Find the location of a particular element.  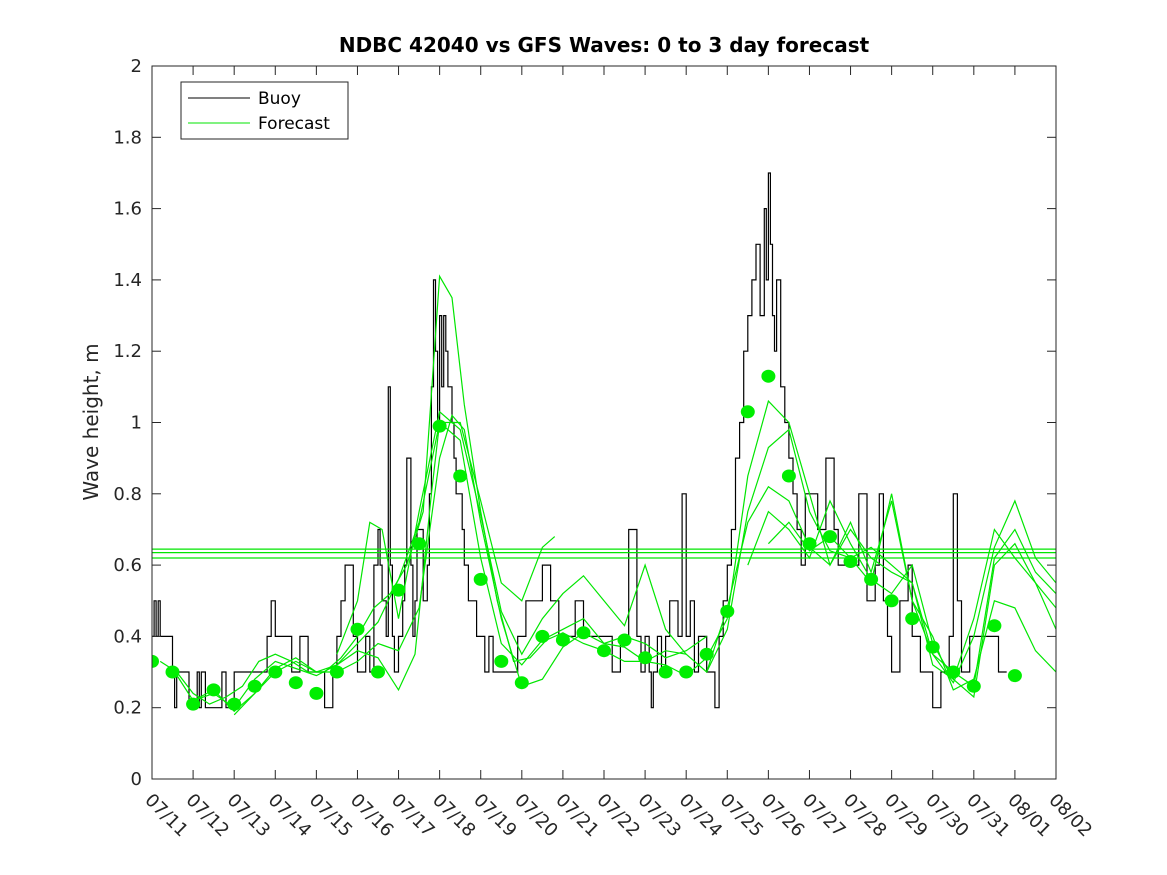

legend: Buoy Forecast is located at coordinates (264, 110).